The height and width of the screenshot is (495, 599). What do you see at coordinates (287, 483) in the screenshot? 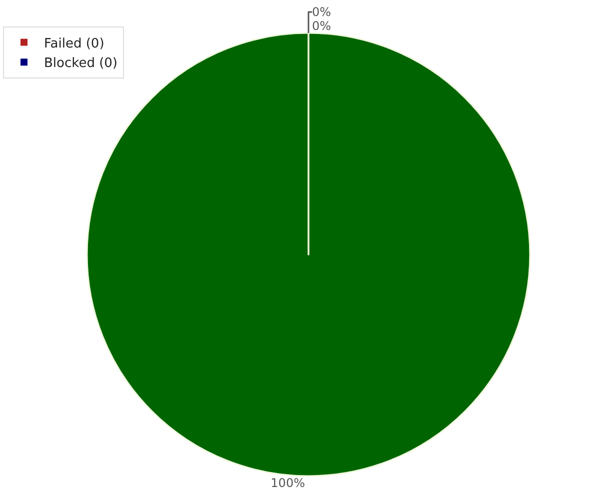
I see `data-label: 100%` at bounding box center [287, 483].